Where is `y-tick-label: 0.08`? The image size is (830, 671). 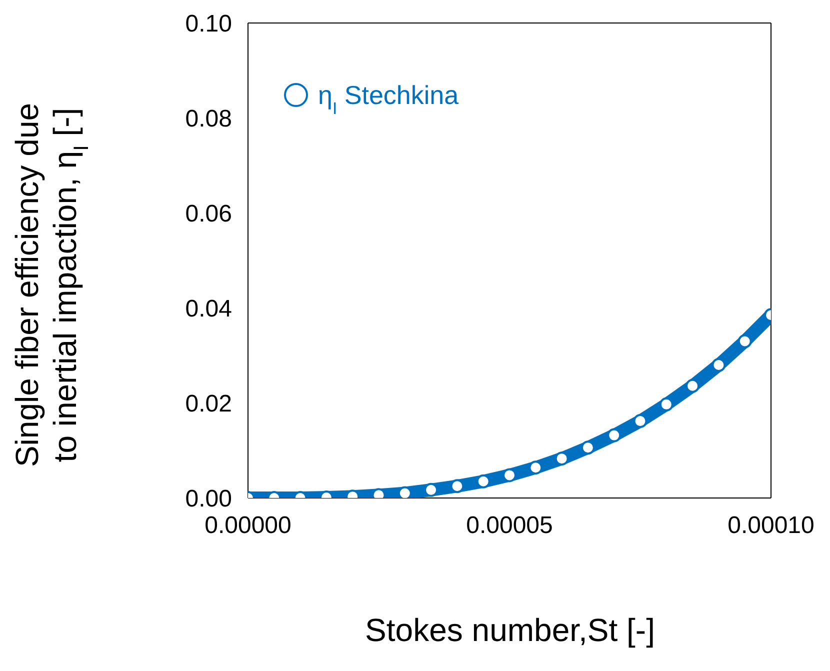 y-tick-label: 0.08 is located at coordinates (208, 119).